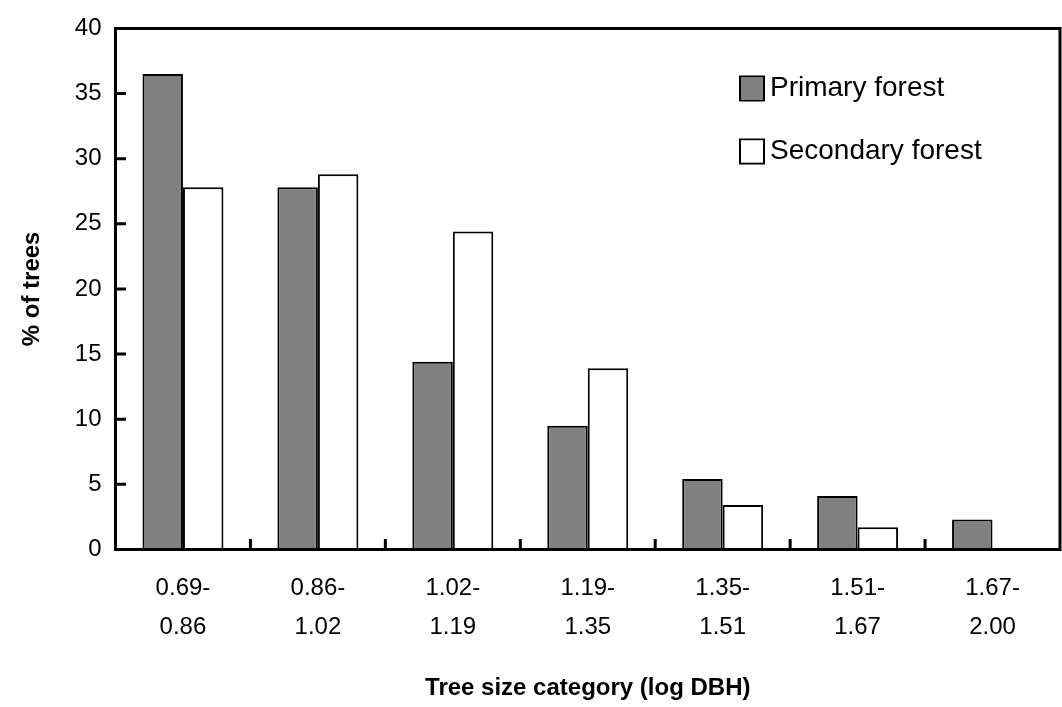 Image resolution: width=1062 pixels, height=707 pixels. What do you see at coordinates (88, 92) in the screenshot?
I see `y-tick-label: 35` at bounding box center [88, 92].